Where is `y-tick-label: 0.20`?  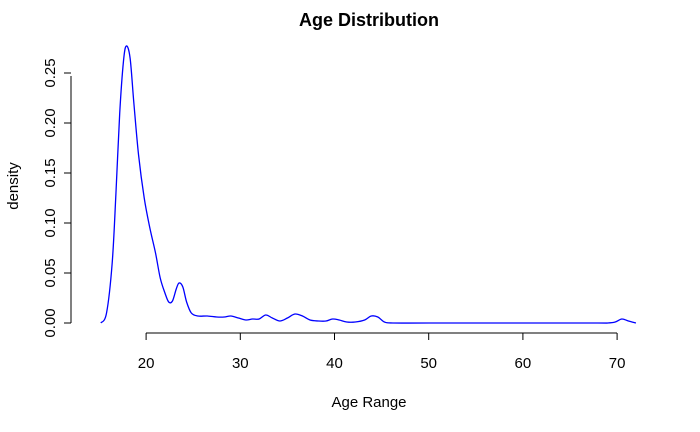
y-tick-label: 0.20 is located at coordinates (50, 122).